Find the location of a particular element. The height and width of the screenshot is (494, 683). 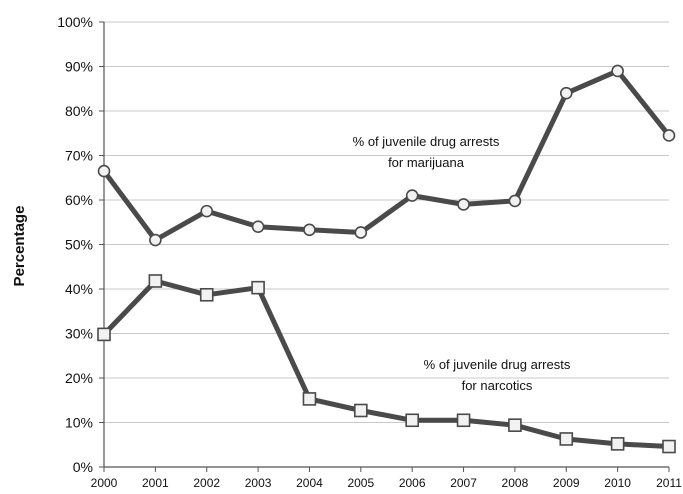

x-tick-label: 2006 is located at coordinates (412, 483).